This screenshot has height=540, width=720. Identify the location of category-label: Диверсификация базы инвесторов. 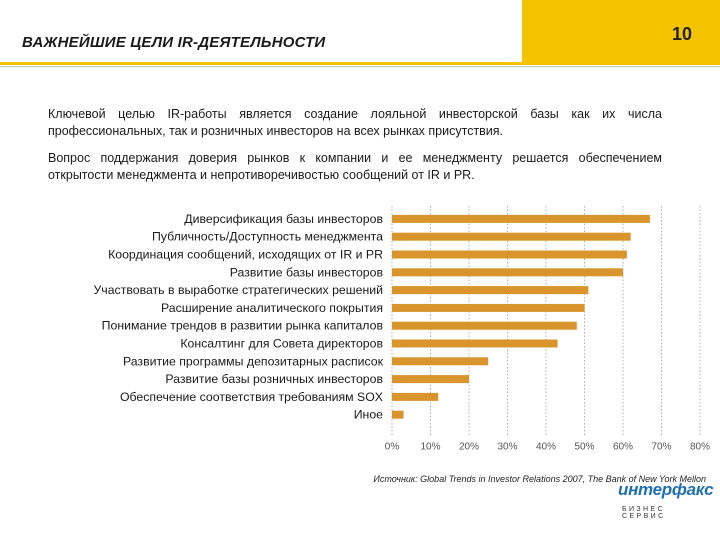
(283, 219).